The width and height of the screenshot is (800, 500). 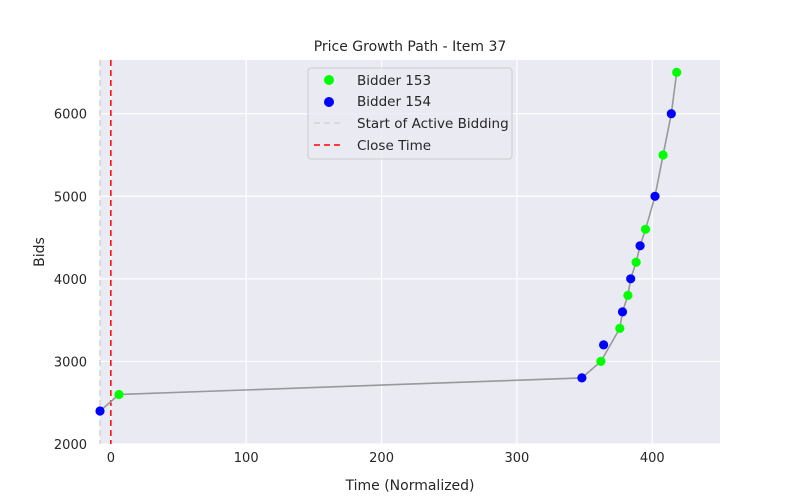 What do you see at coordinates (433, 124) in the screenshot?
I see `legend-label-active-start: Start of Active Bidding` at bounding box center [433, 124].